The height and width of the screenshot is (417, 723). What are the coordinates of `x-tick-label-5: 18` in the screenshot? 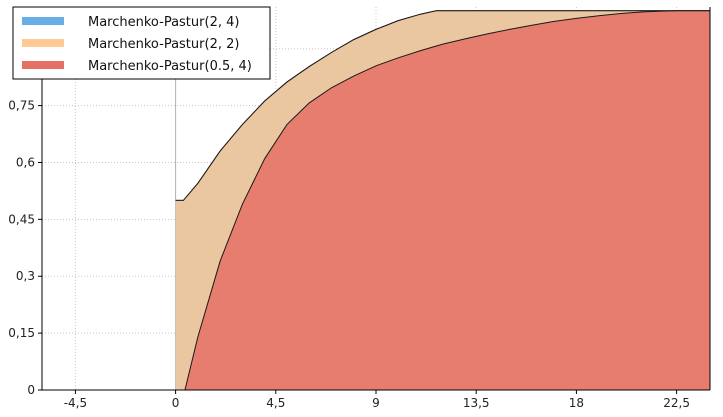 It's located at (576, 403).